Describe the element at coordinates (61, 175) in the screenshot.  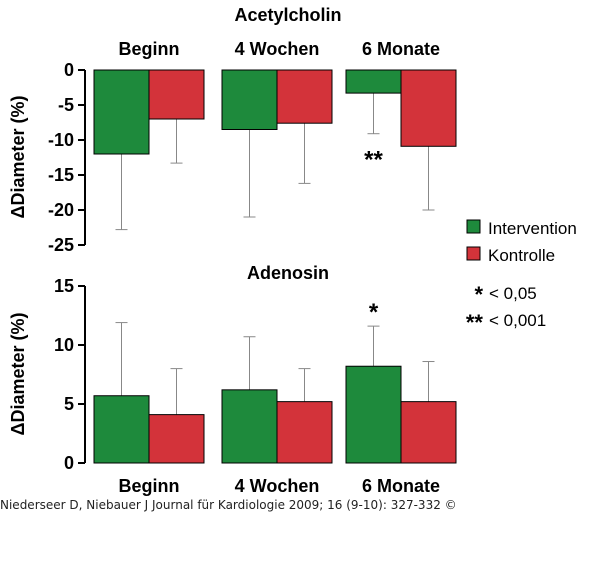
I see `y-tick-label: -15` at that location.